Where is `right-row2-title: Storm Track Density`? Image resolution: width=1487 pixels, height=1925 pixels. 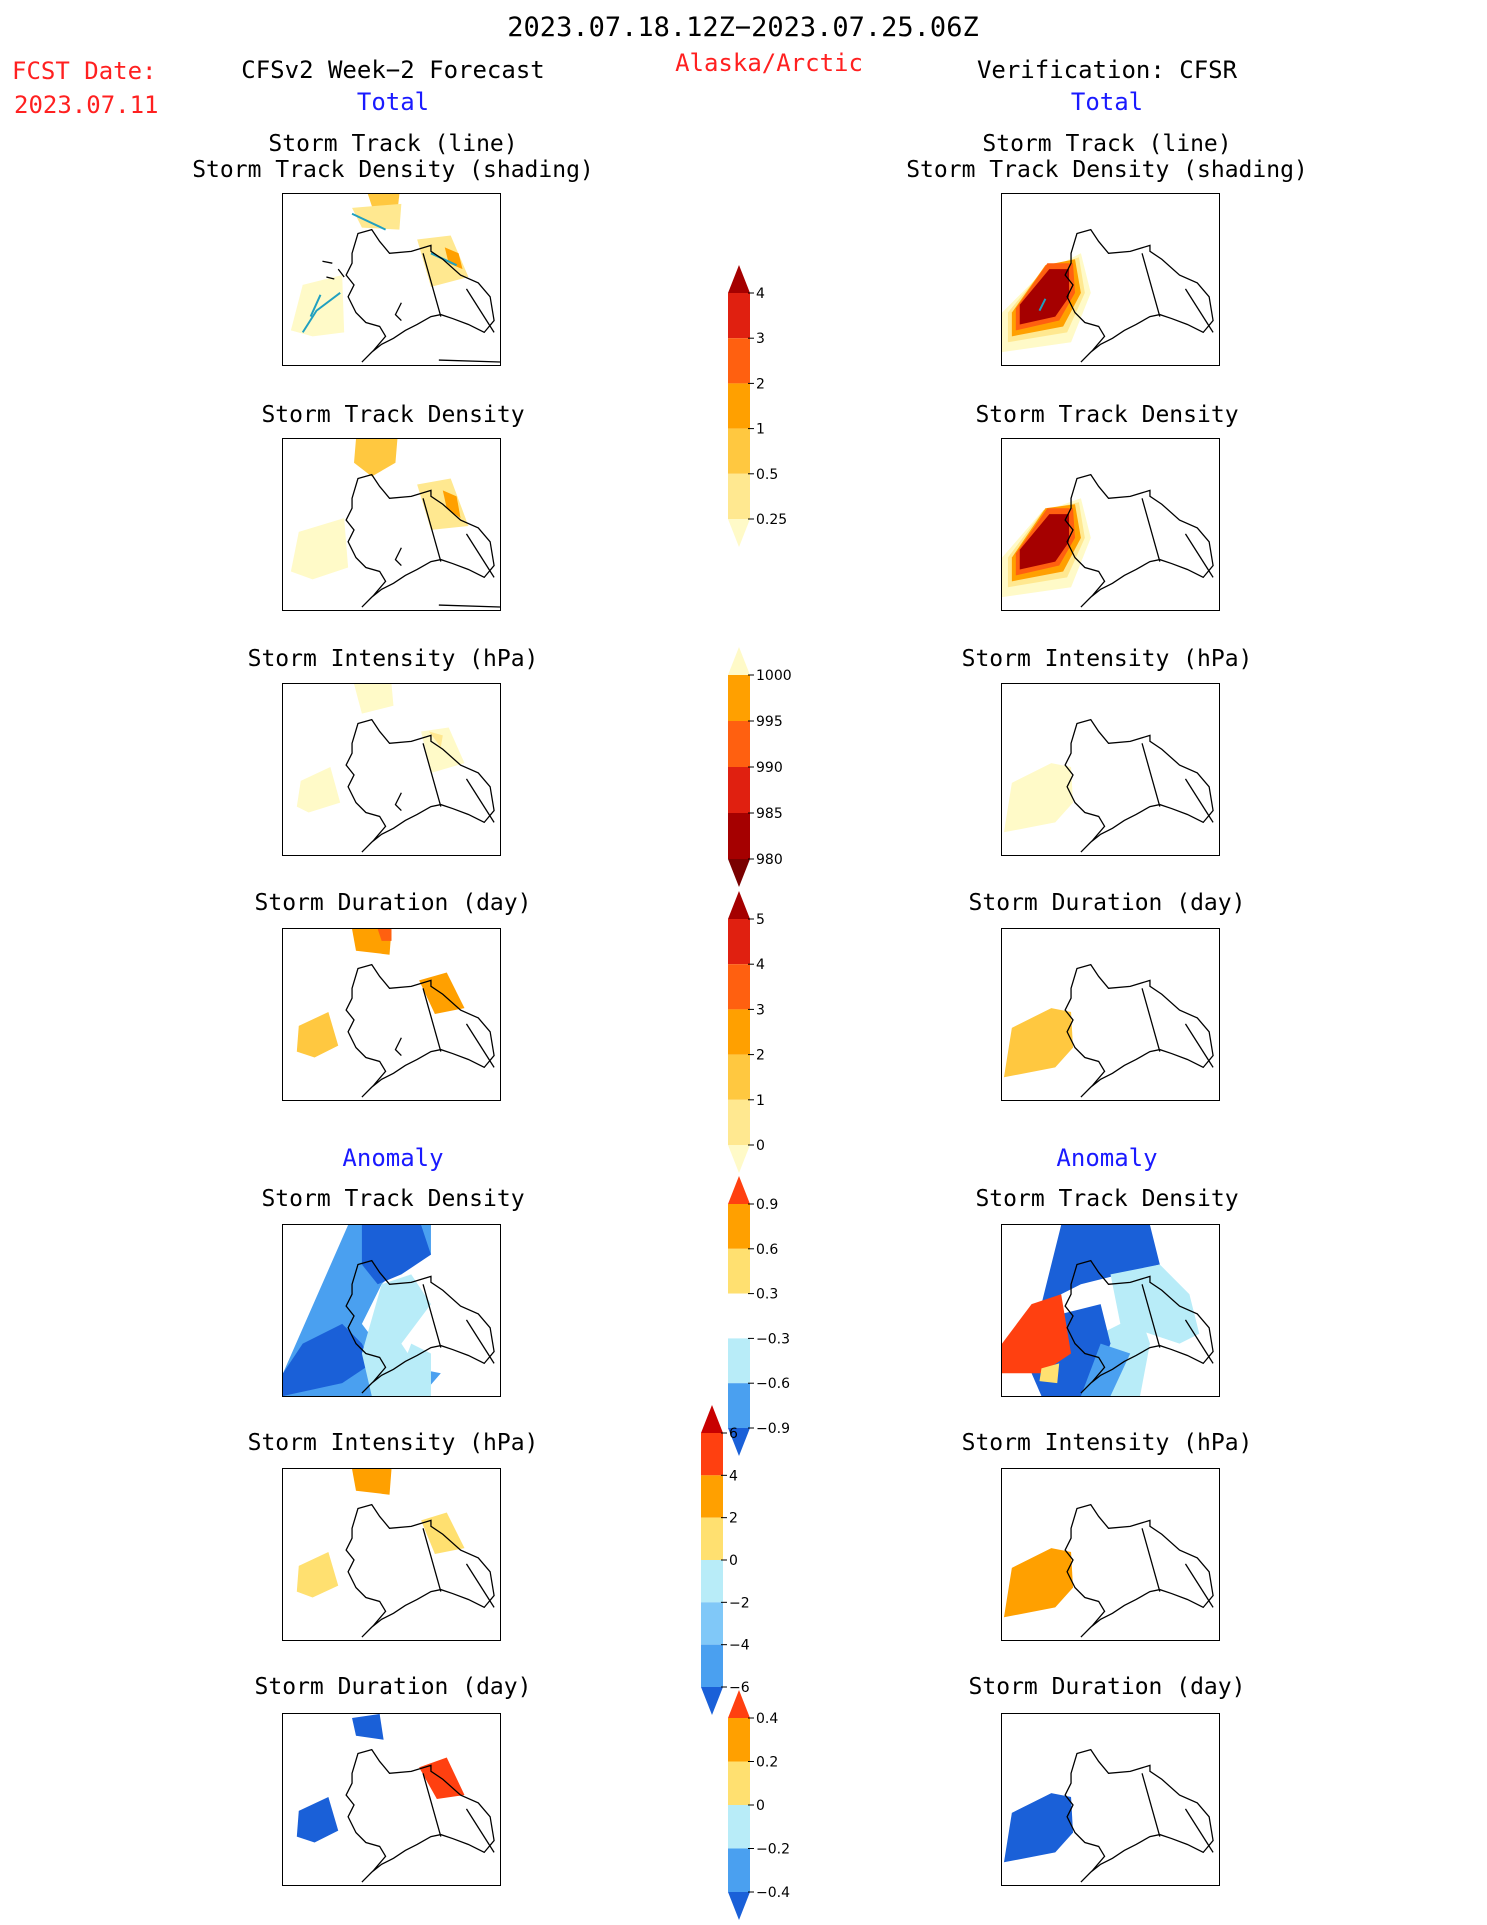
right-row2-title: Storm Track Density is located at coordinates (1107, 415).